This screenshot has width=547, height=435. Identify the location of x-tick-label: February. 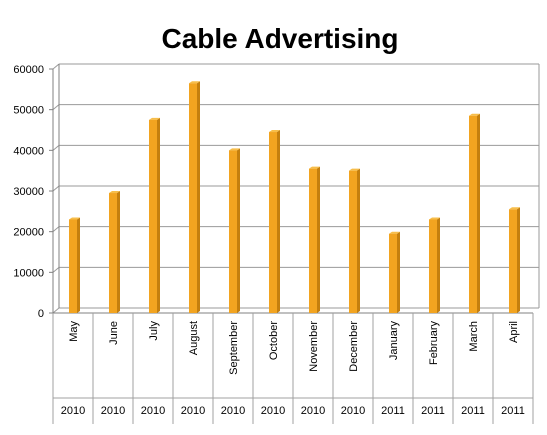
(434, 343).